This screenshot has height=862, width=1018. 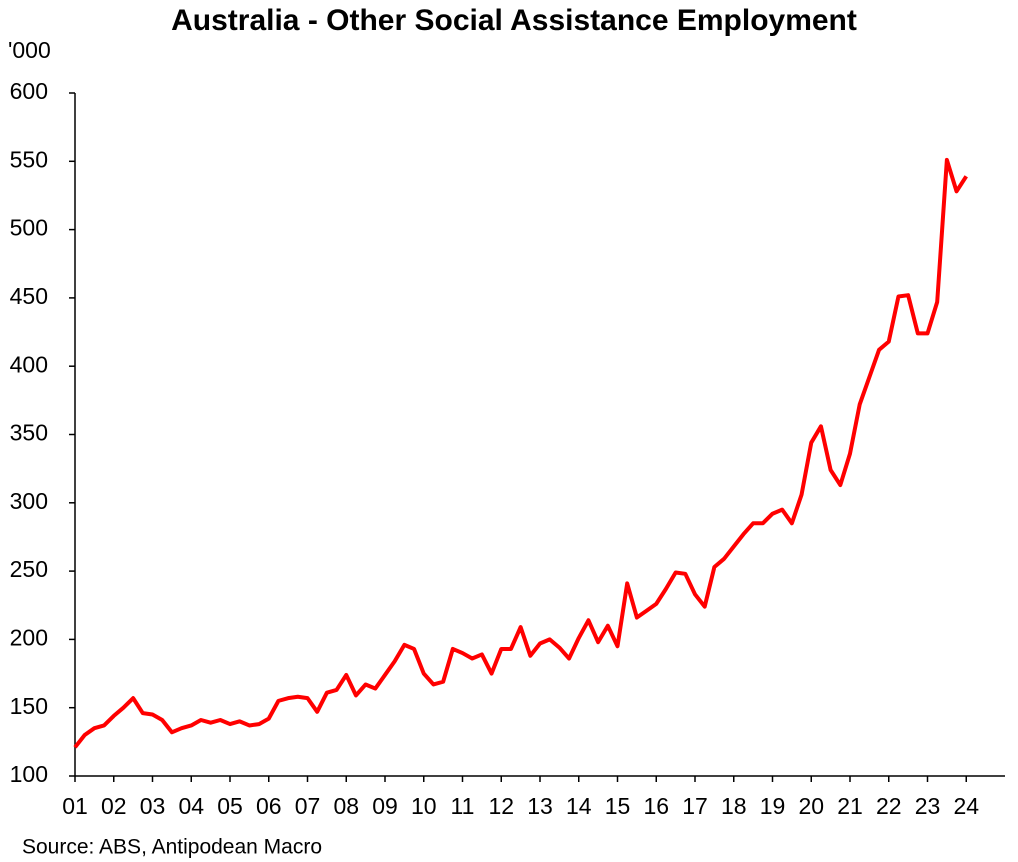 I want to click on y-tick-label: 400, so click(x=29, y=364).